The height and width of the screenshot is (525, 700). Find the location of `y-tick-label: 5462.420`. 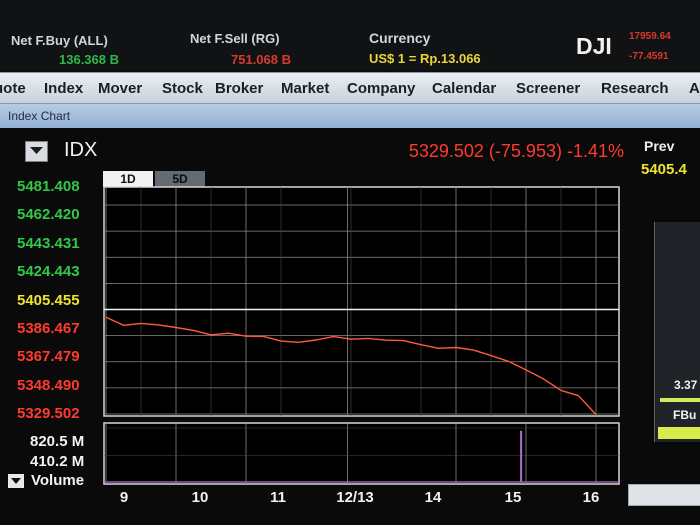

y-tick-label: 5462.420 is located at coordinates (48, 214).